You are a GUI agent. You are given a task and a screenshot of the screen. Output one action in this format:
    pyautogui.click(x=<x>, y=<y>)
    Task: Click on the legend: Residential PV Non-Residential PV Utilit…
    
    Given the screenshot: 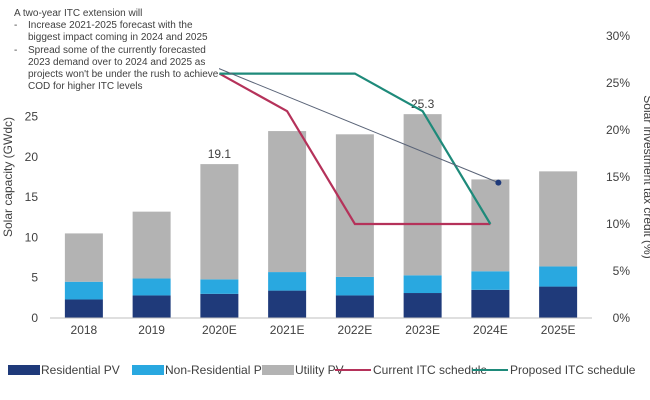 What is the action you would take?
    pyautogui.click(x=325, y=372)
    